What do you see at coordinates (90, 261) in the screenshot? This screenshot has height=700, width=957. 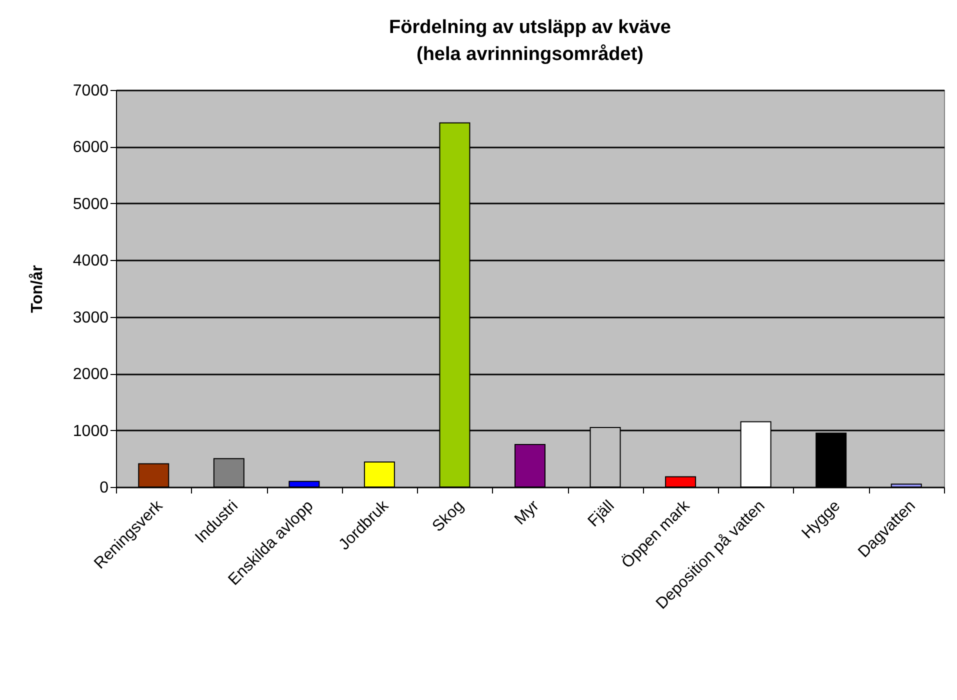 I see `y-tick-label: 4000` at bounding box center [90, 261].